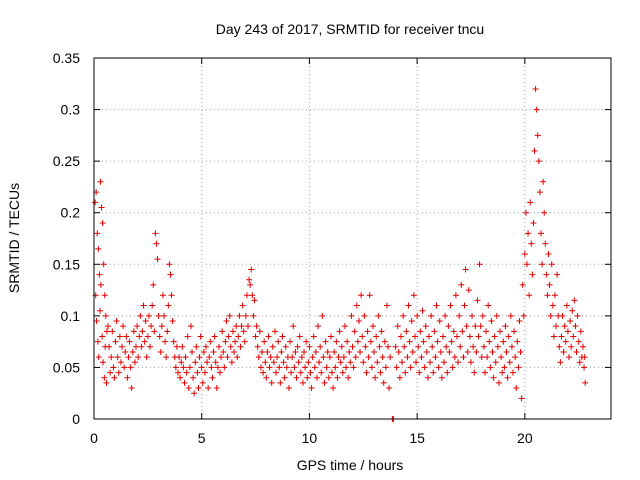 This screenshot has height=480, width=640. Describe the element at coordinates (202, 438) in the screenshot. I see `x-tick-label: 5` at that location.